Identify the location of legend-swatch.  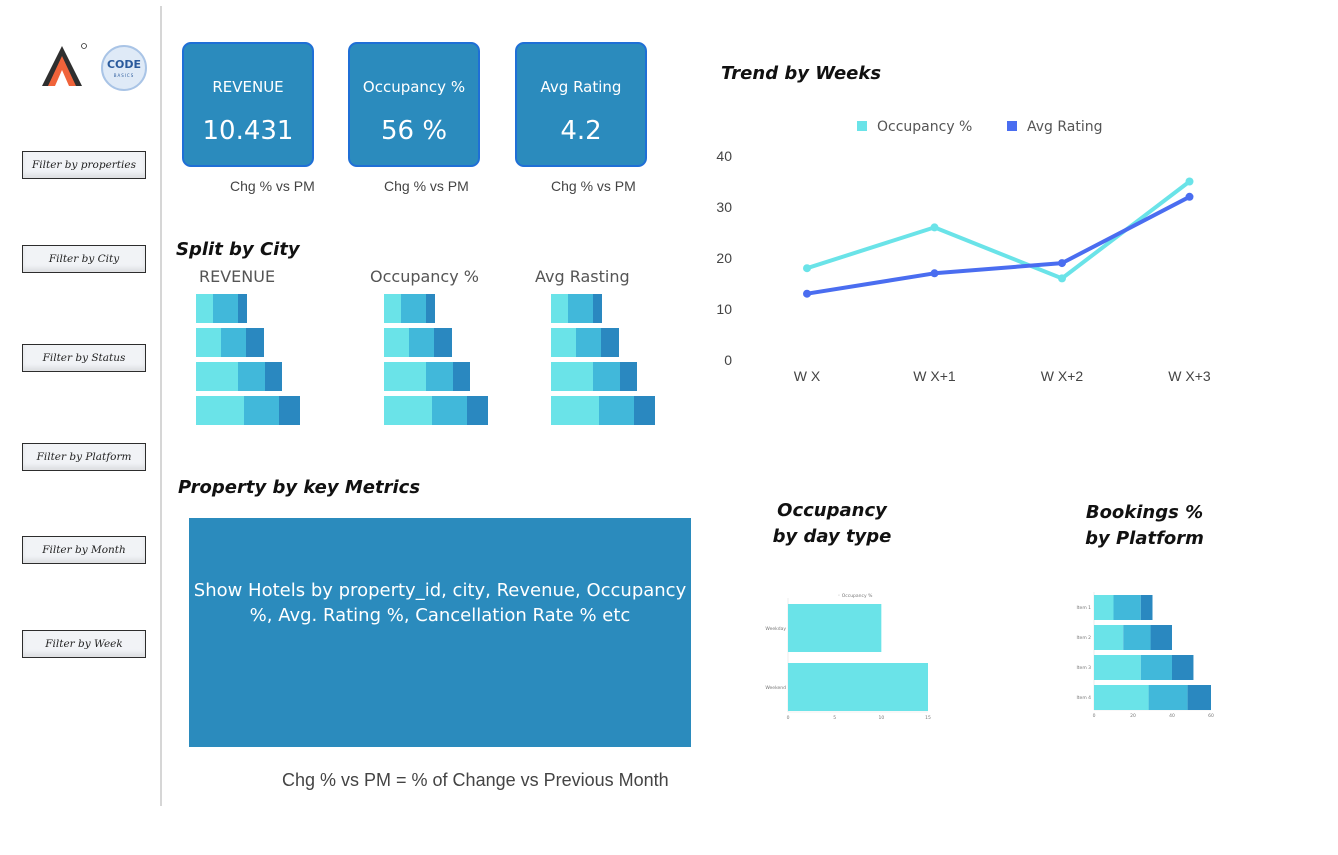
(1012, 126).